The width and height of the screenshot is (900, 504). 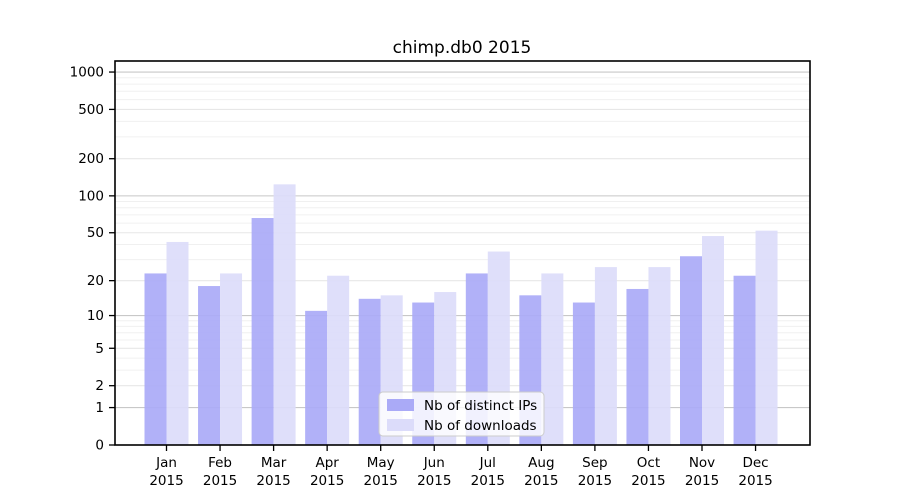 I want to click on x-tick-label-month: Feb, so click(x=220, y=463).